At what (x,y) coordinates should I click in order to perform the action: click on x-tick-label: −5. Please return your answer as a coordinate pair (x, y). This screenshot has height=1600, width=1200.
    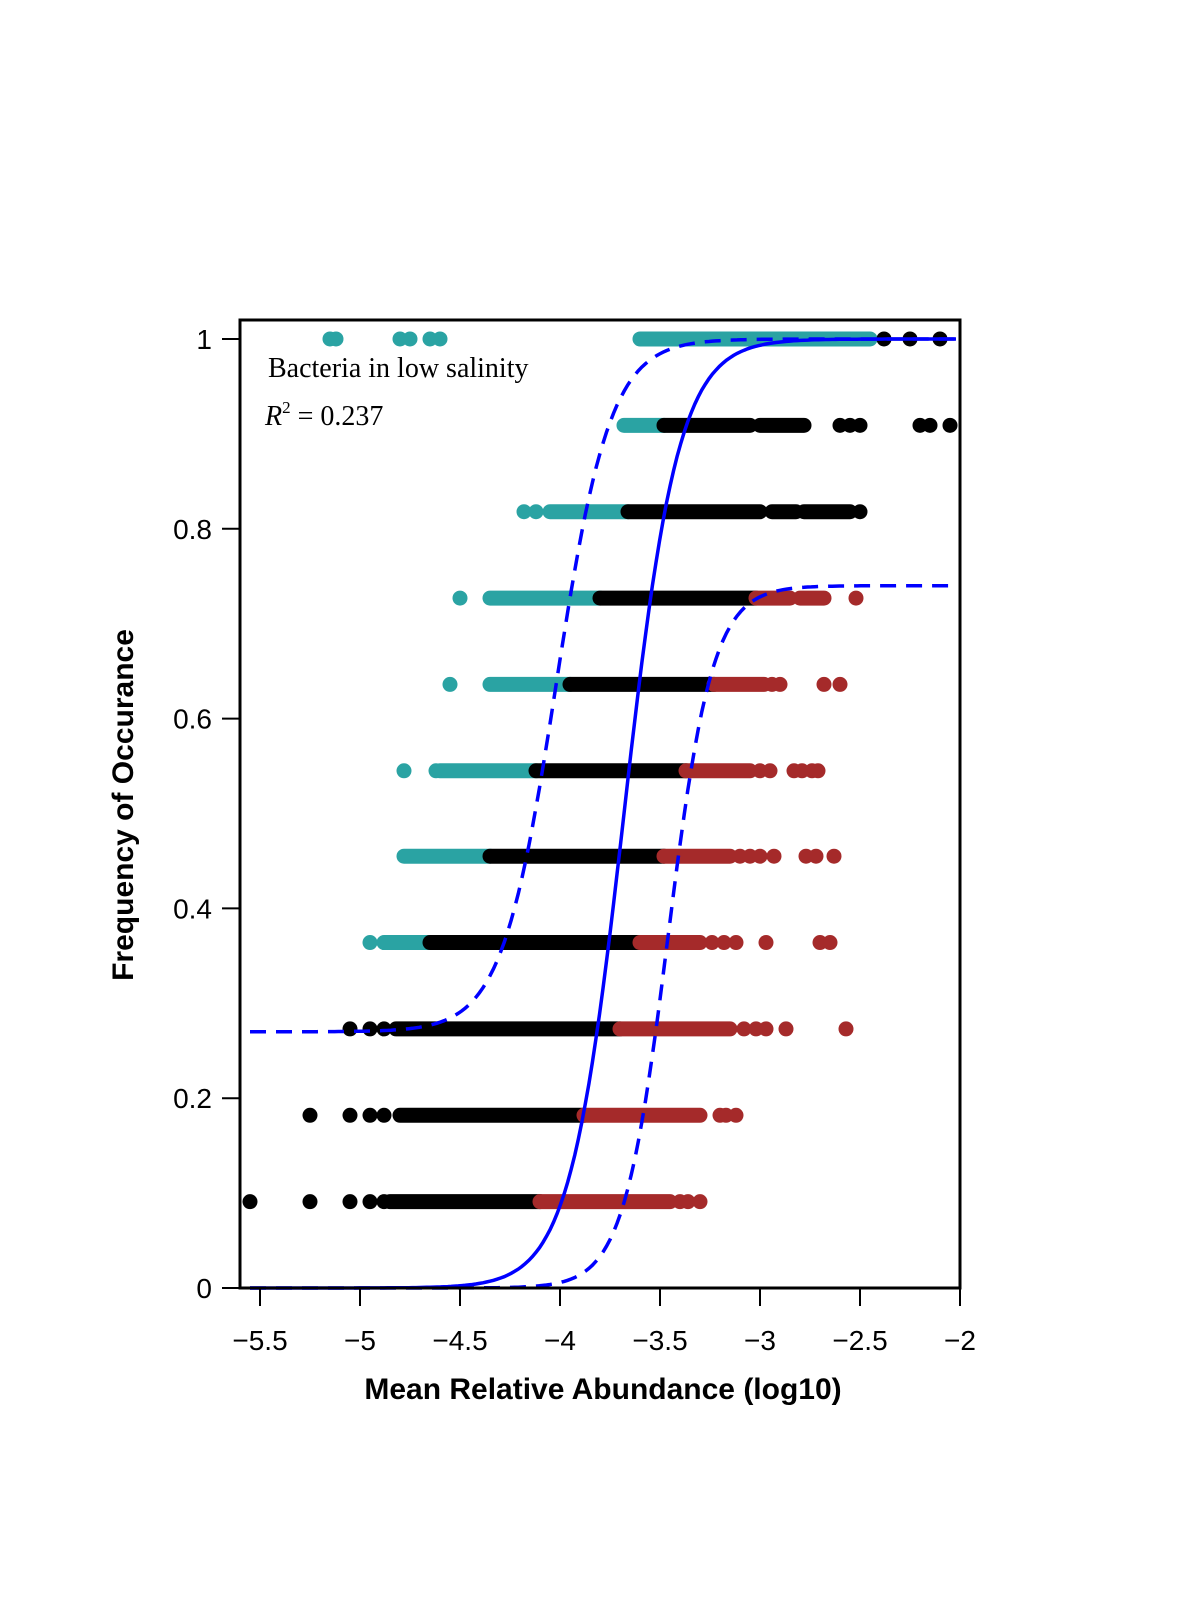
    Looking at the image, I should click on (360, 1340).